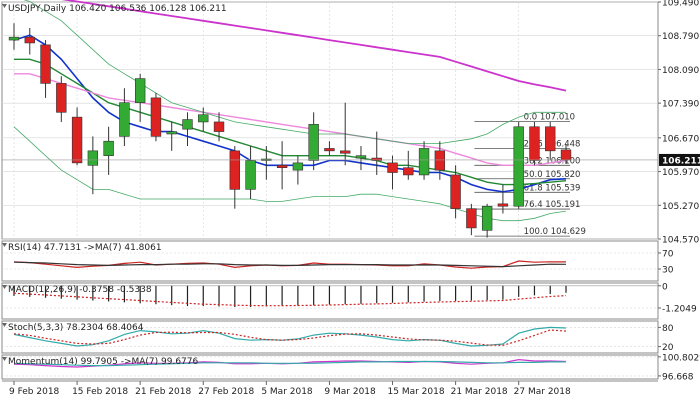 The height and width of the screenshot is (404, 700). Describe the element at coordinates (103, 362) in the screenshot. I see `pane-title: Momentum(14) 99.7905 ->MA(7) 99.6776` at that location.